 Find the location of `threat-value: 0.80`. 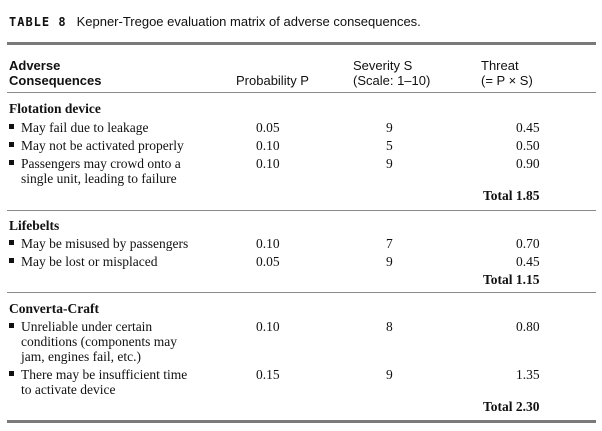

threat-value: 0.80 is located at coordinates (528, 326).